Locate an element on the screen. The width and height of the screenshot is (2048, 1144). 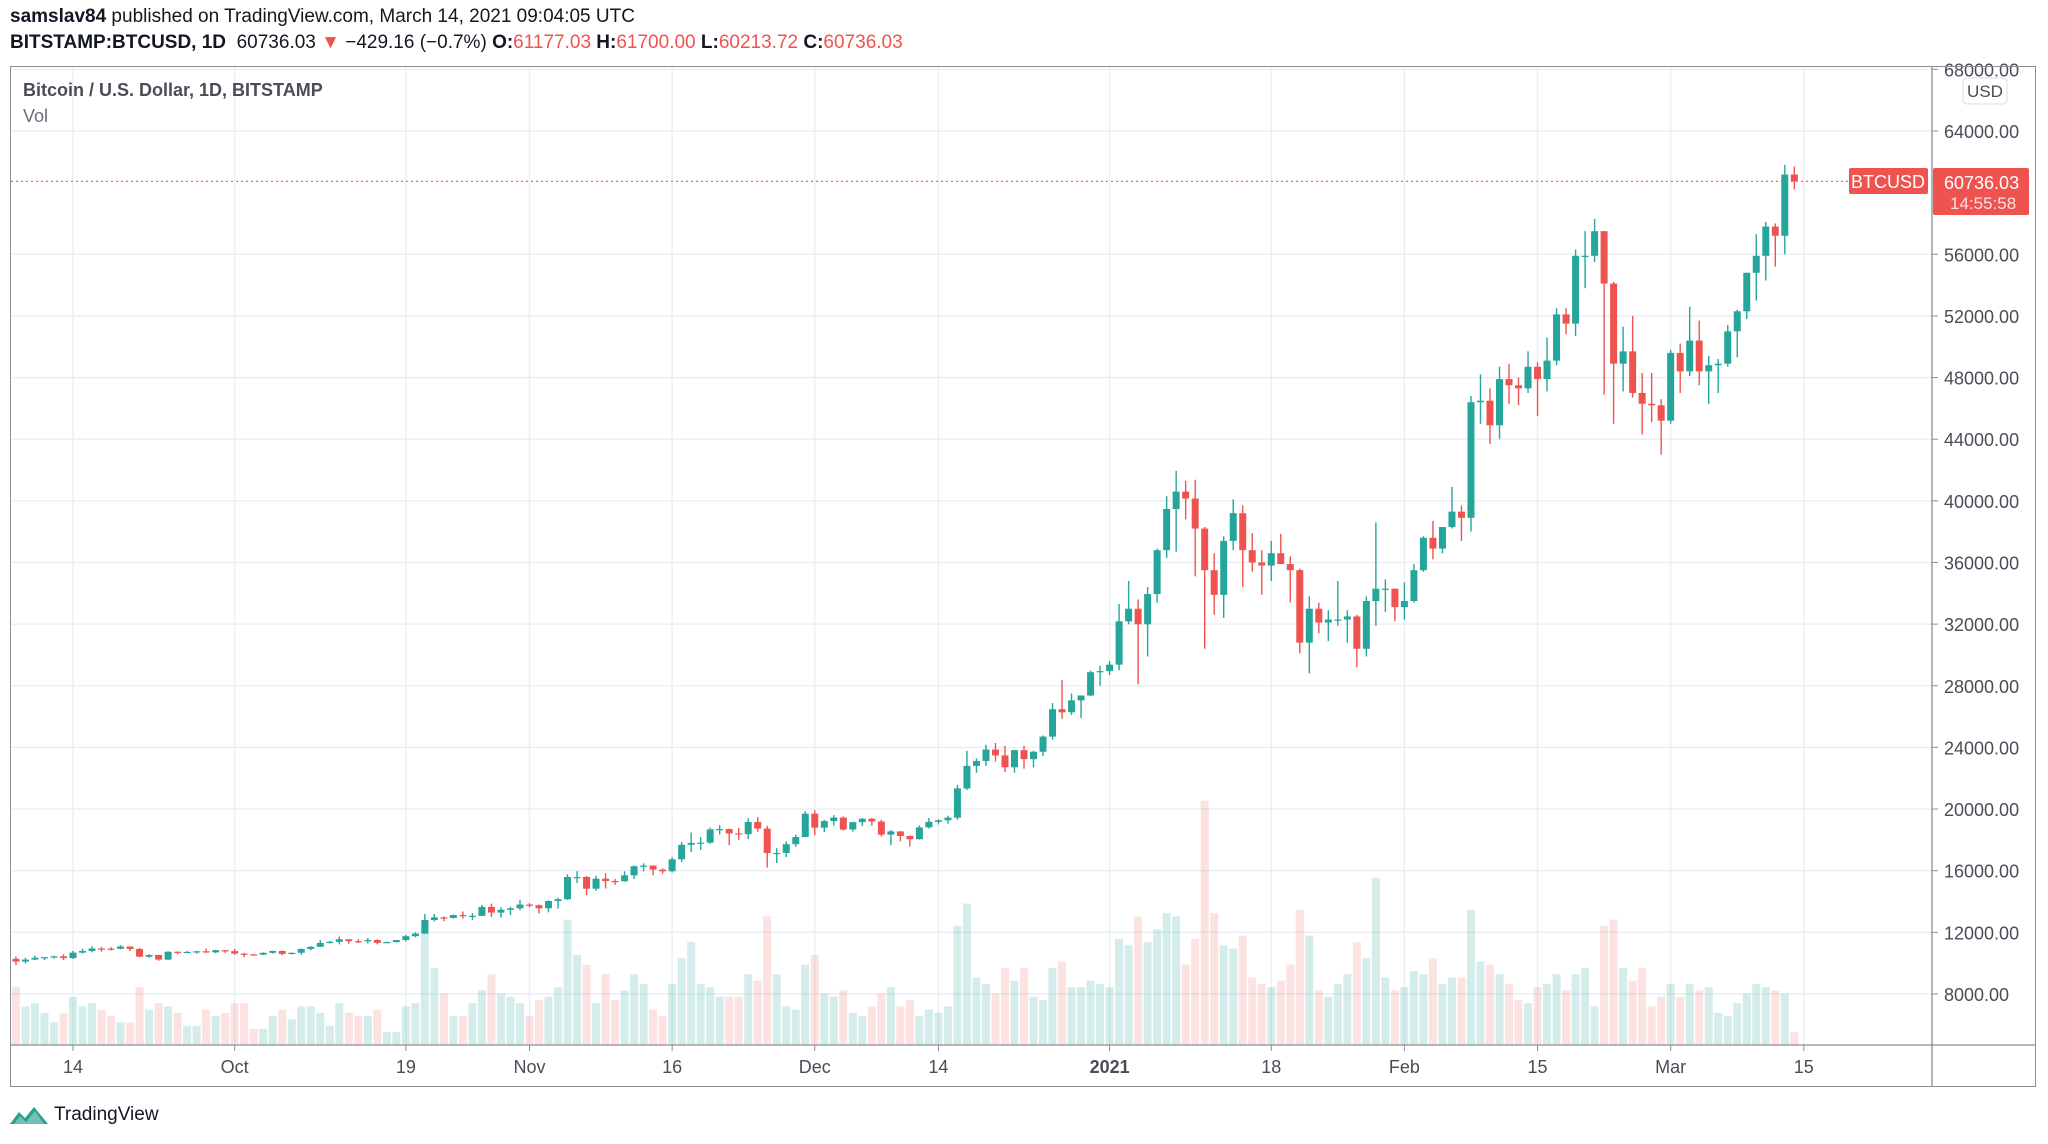
last-price-badge is located at coordinates (1981, 191).